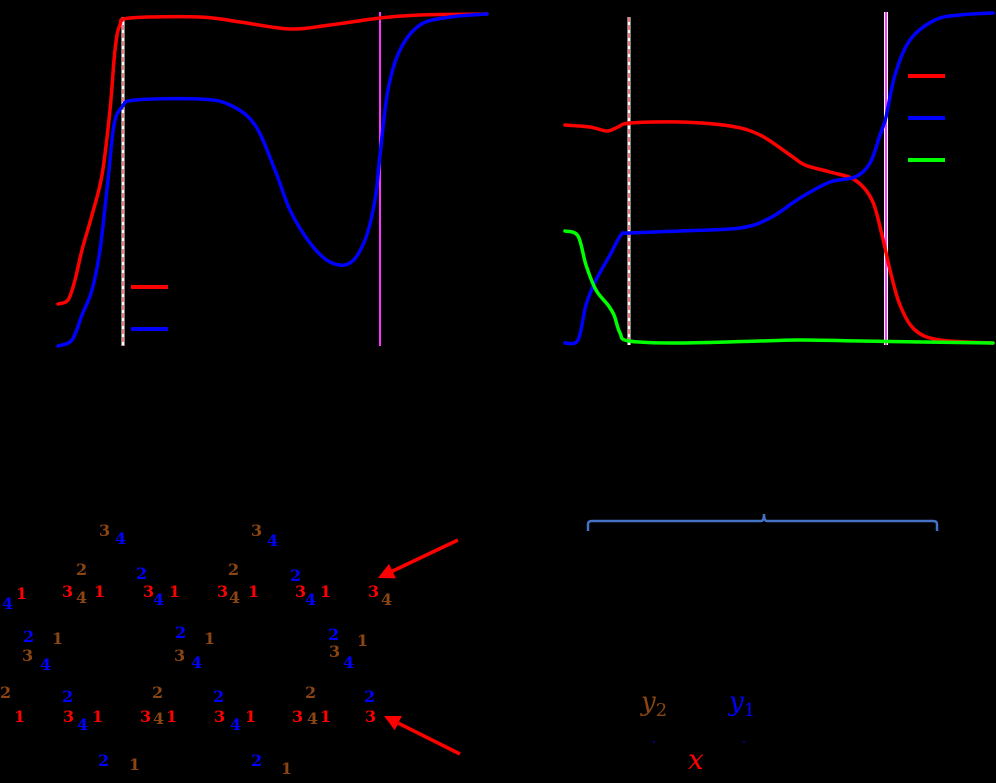 The image size is (996, 783). I want to click on y1-base: y, so click(736, 702).